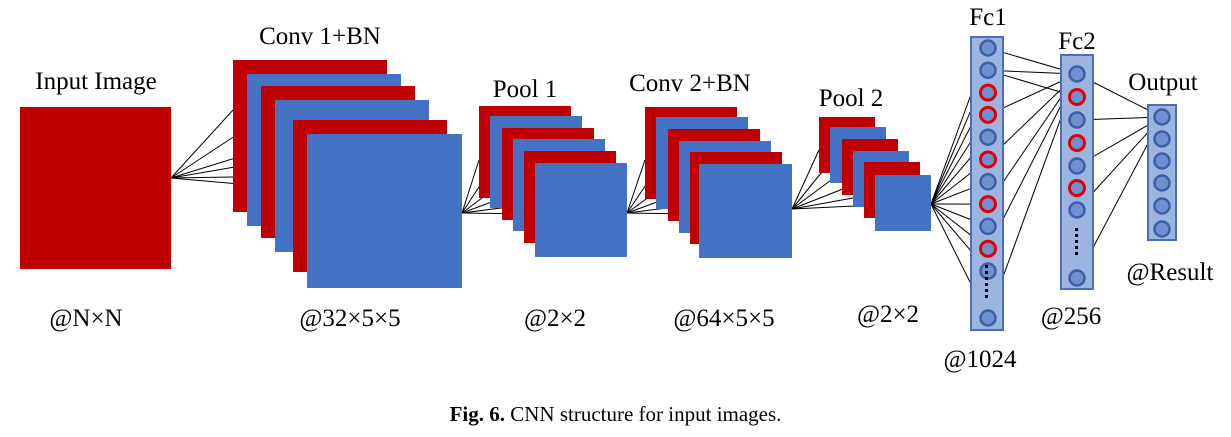 This screenshot has width=1231, height=437. I want to click on conv2-stack, so click(718, 182).